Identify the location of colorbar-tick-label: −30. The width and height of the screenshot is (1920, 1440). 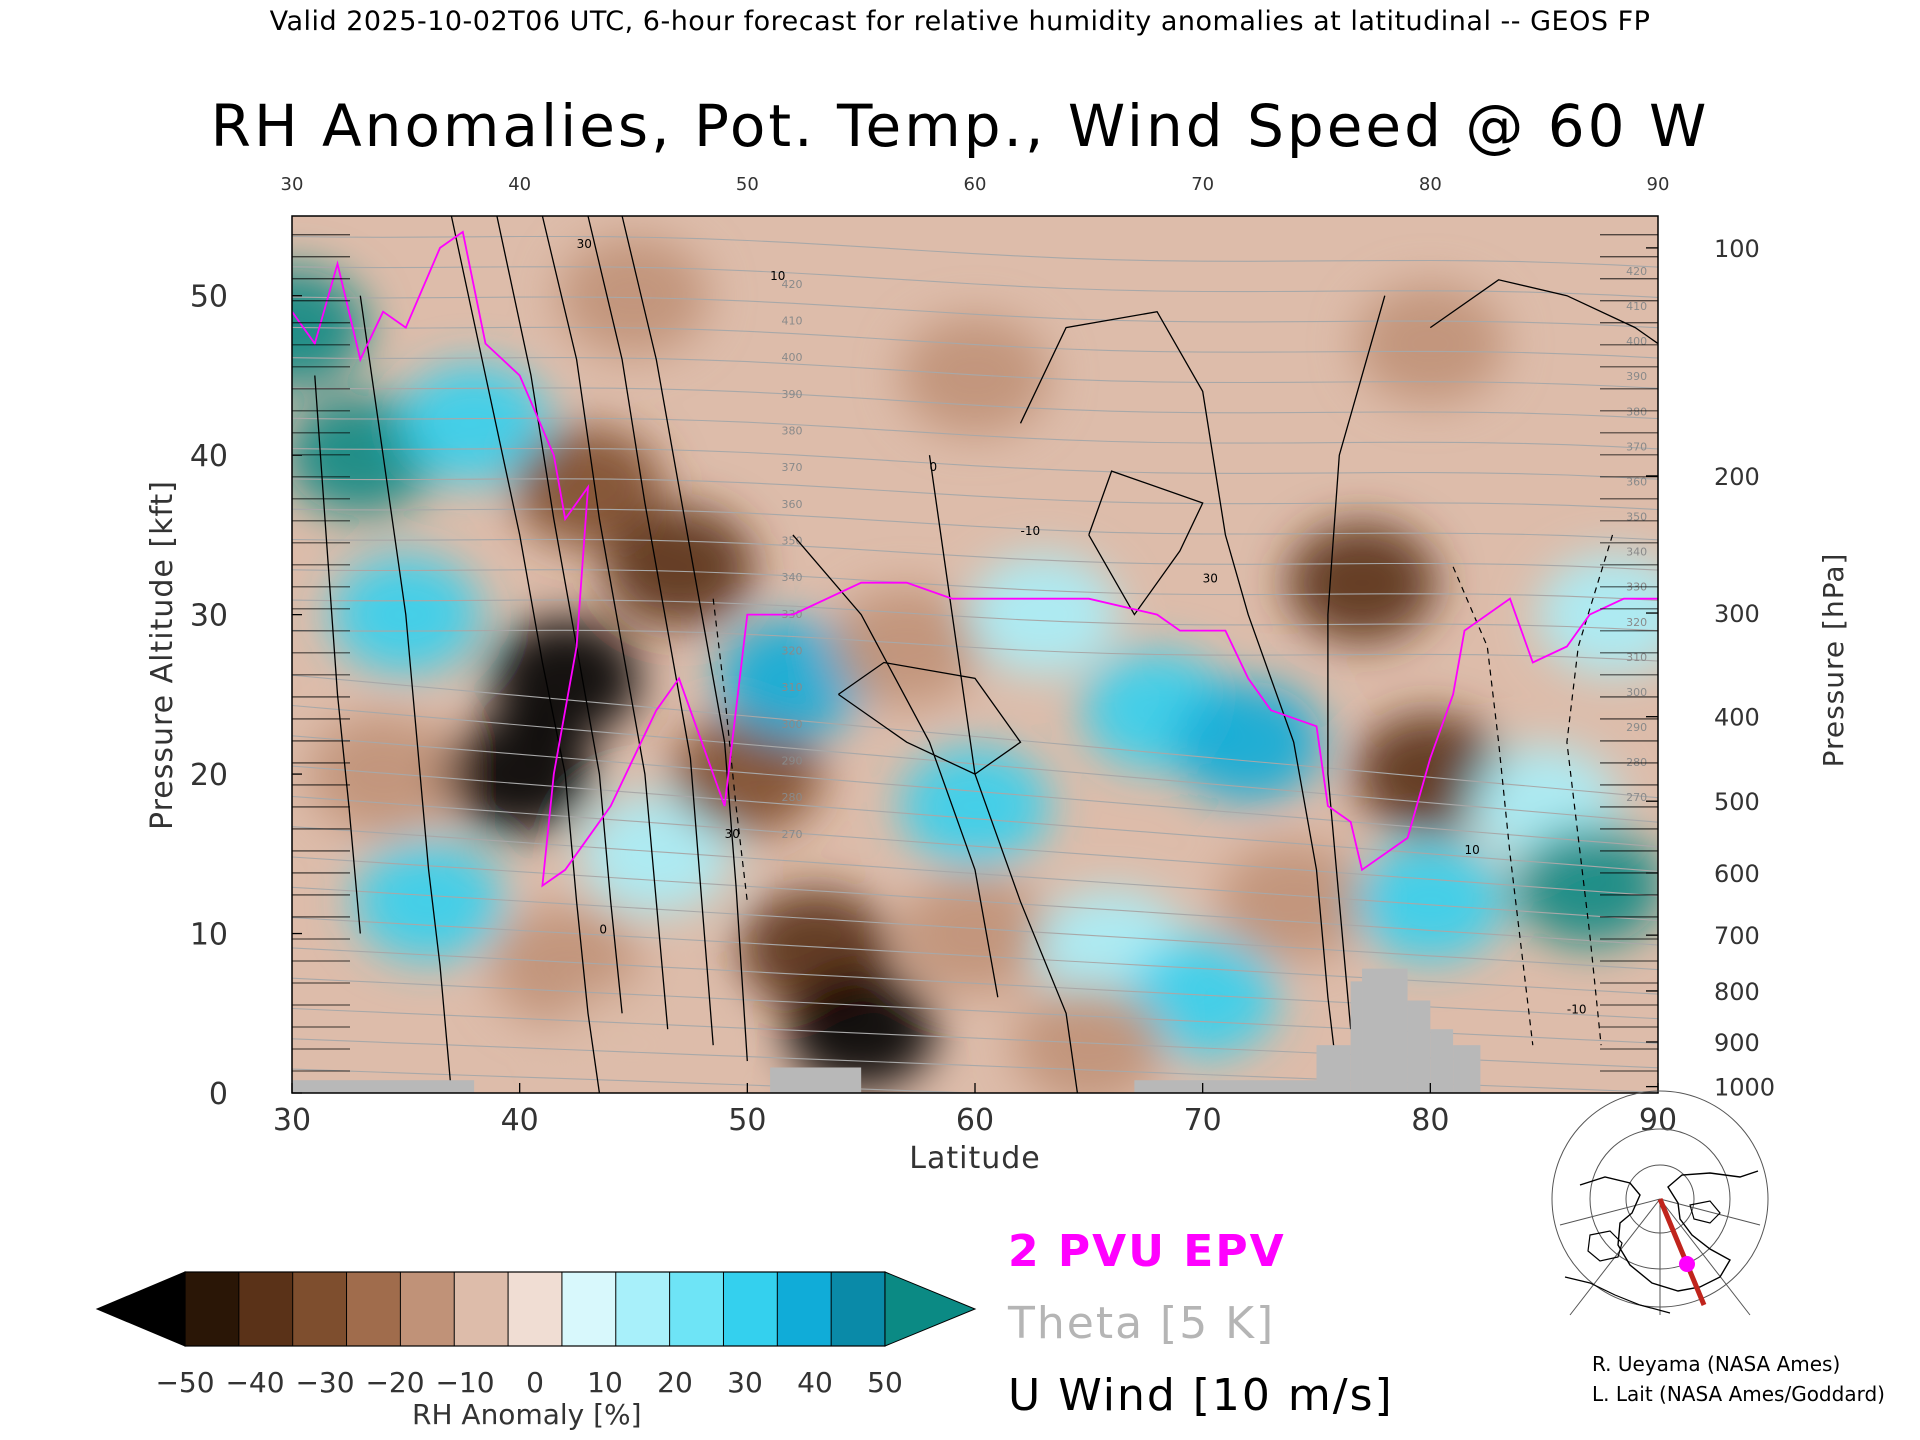
(324, 1382).